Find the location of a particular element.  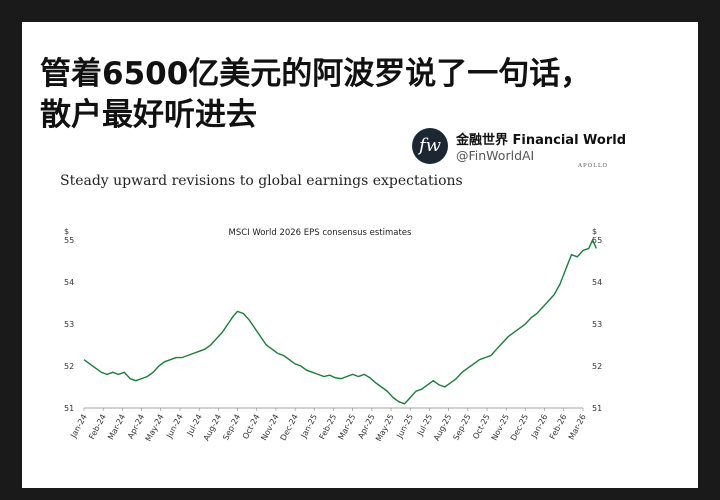

x-tick-label: Feb-26 is located at coordinates (558, 427).